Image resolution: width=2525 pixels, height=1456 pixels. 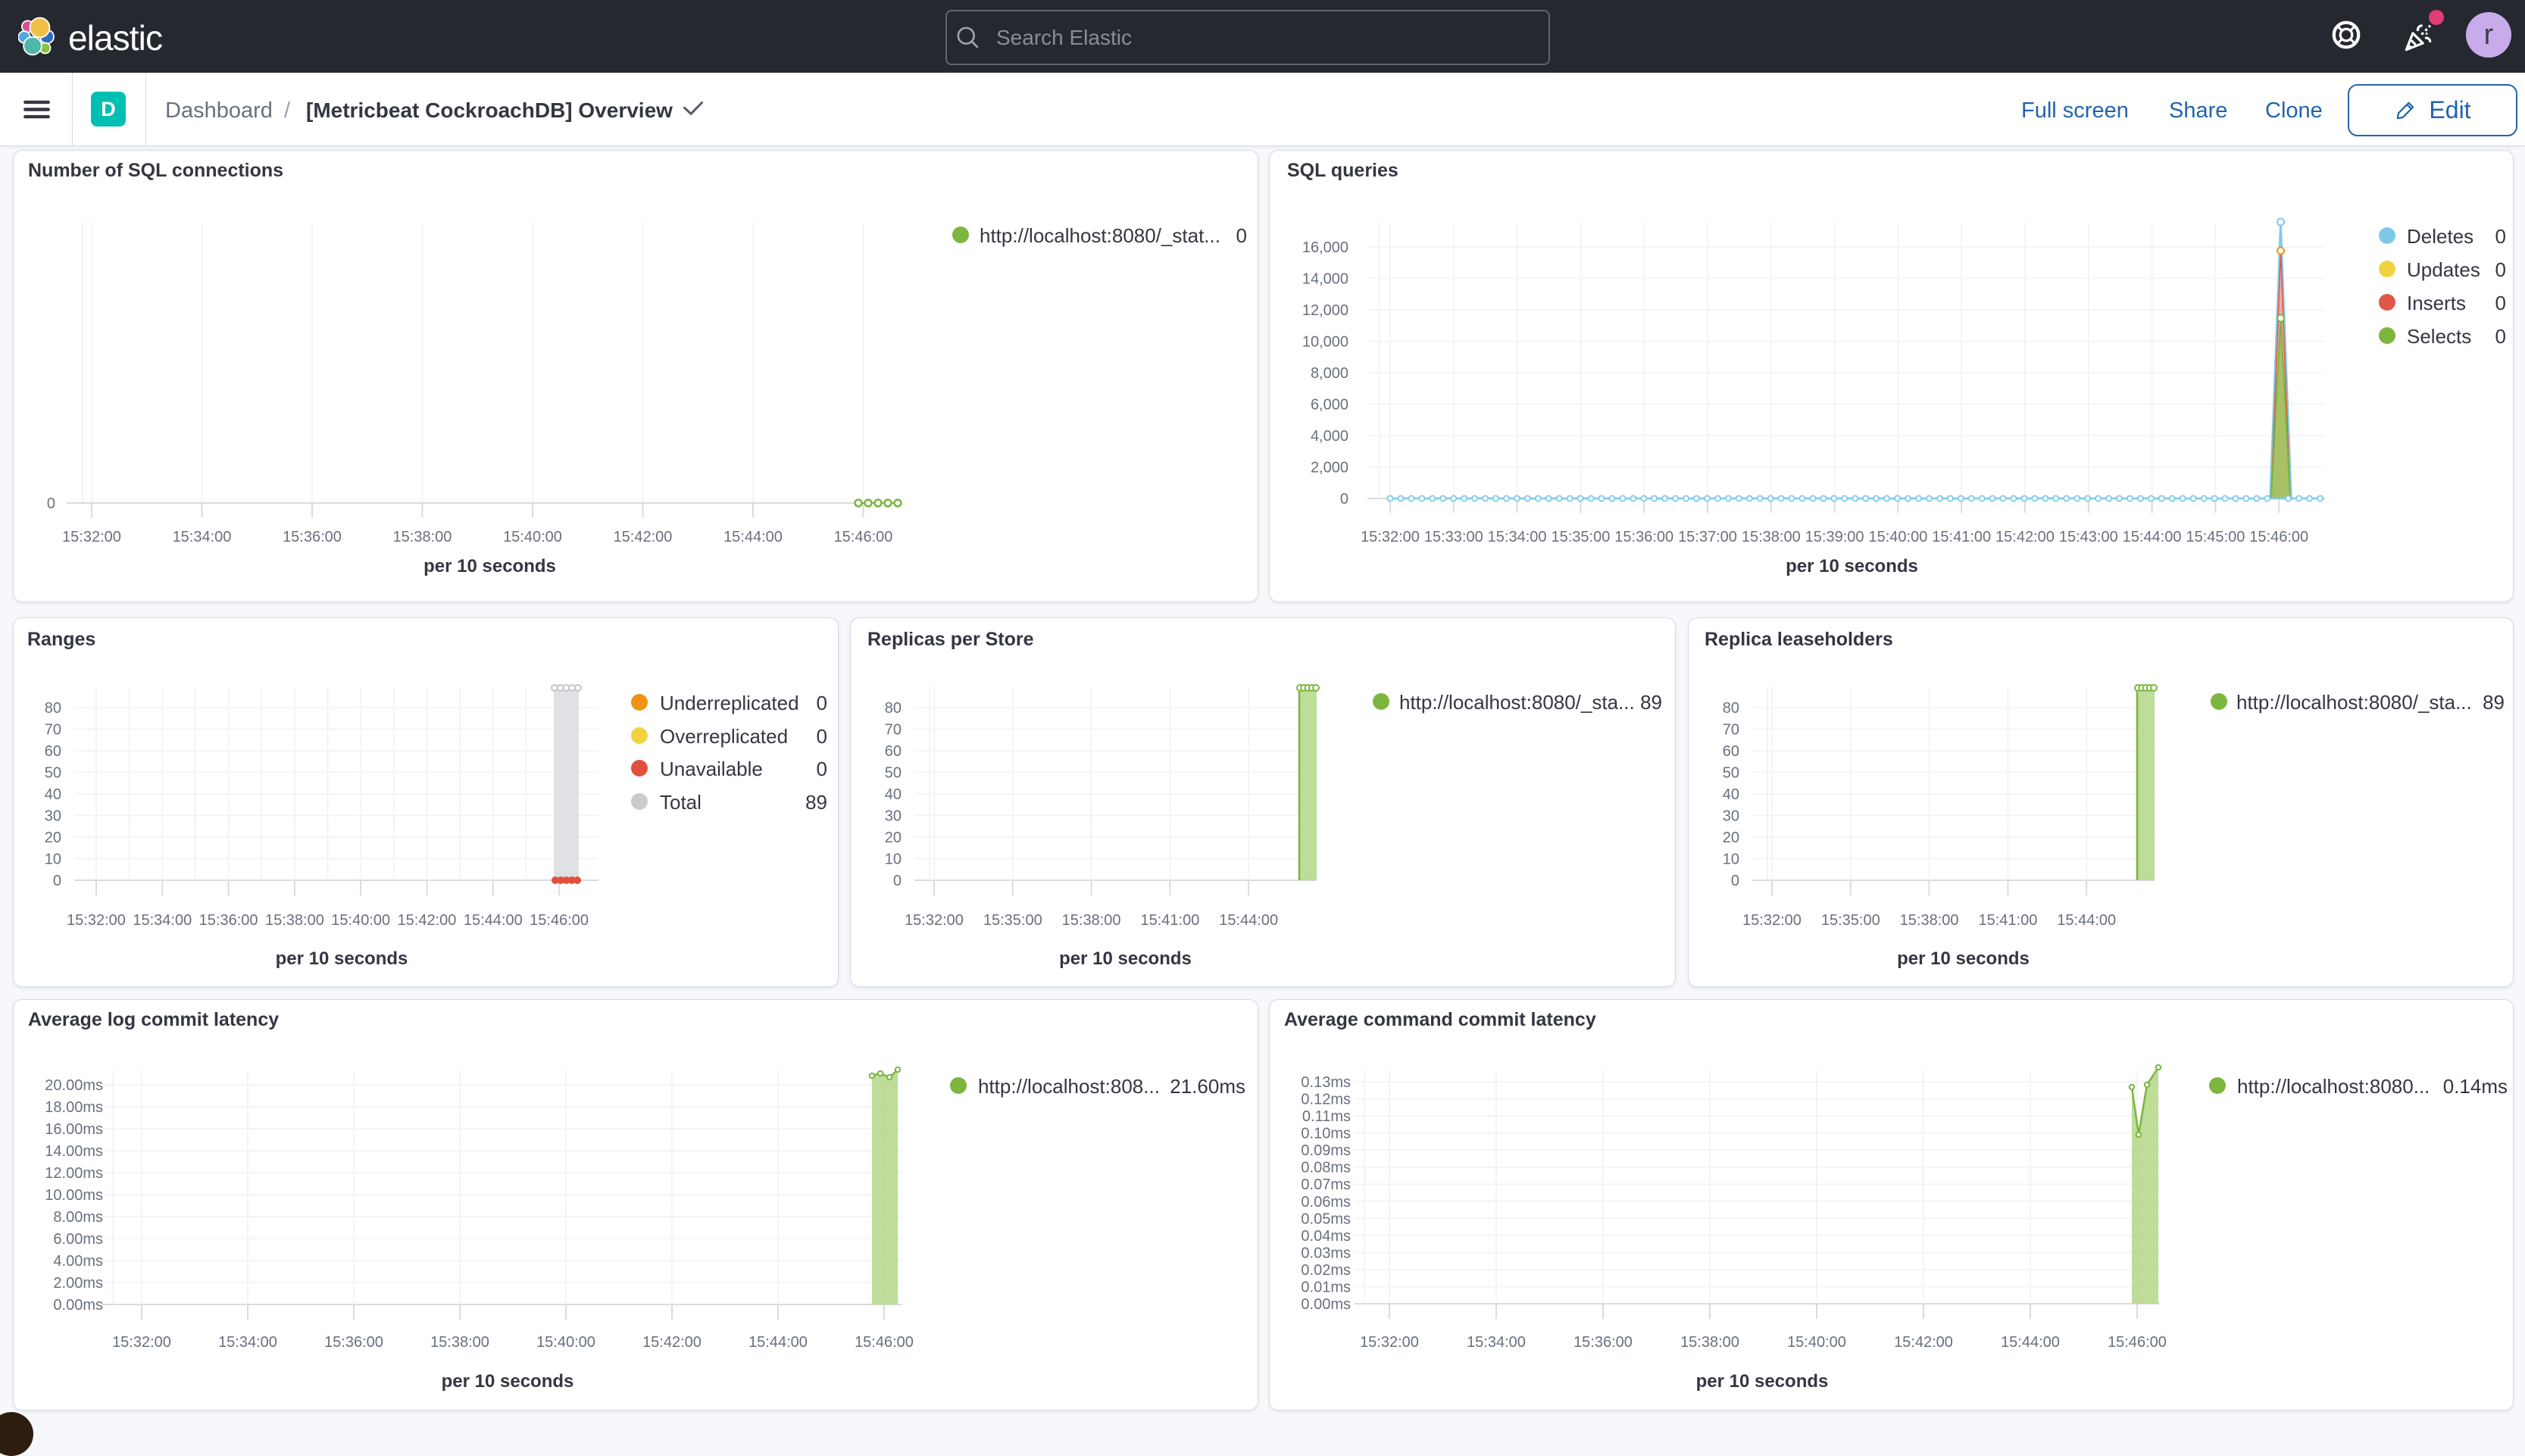 What do you see at coordinates (2475, 1086) in the screenshot?
I see `svg-text: 0.14ms` at bounding box center [2475, 1086].